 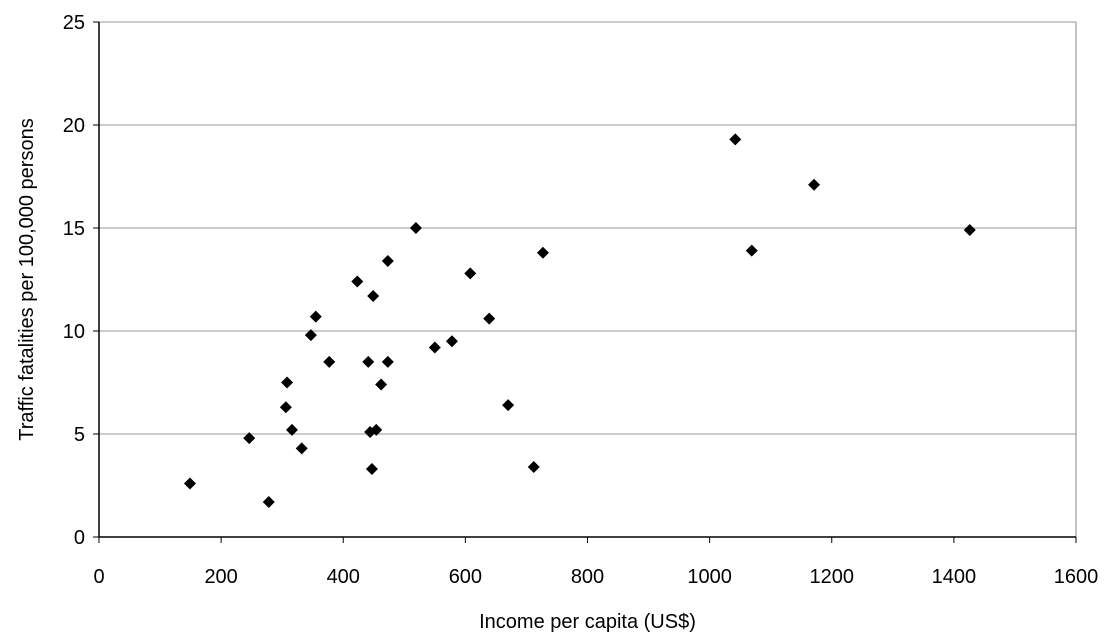 I want to click on x-tick-label: 800, so click(x=587, y=577).